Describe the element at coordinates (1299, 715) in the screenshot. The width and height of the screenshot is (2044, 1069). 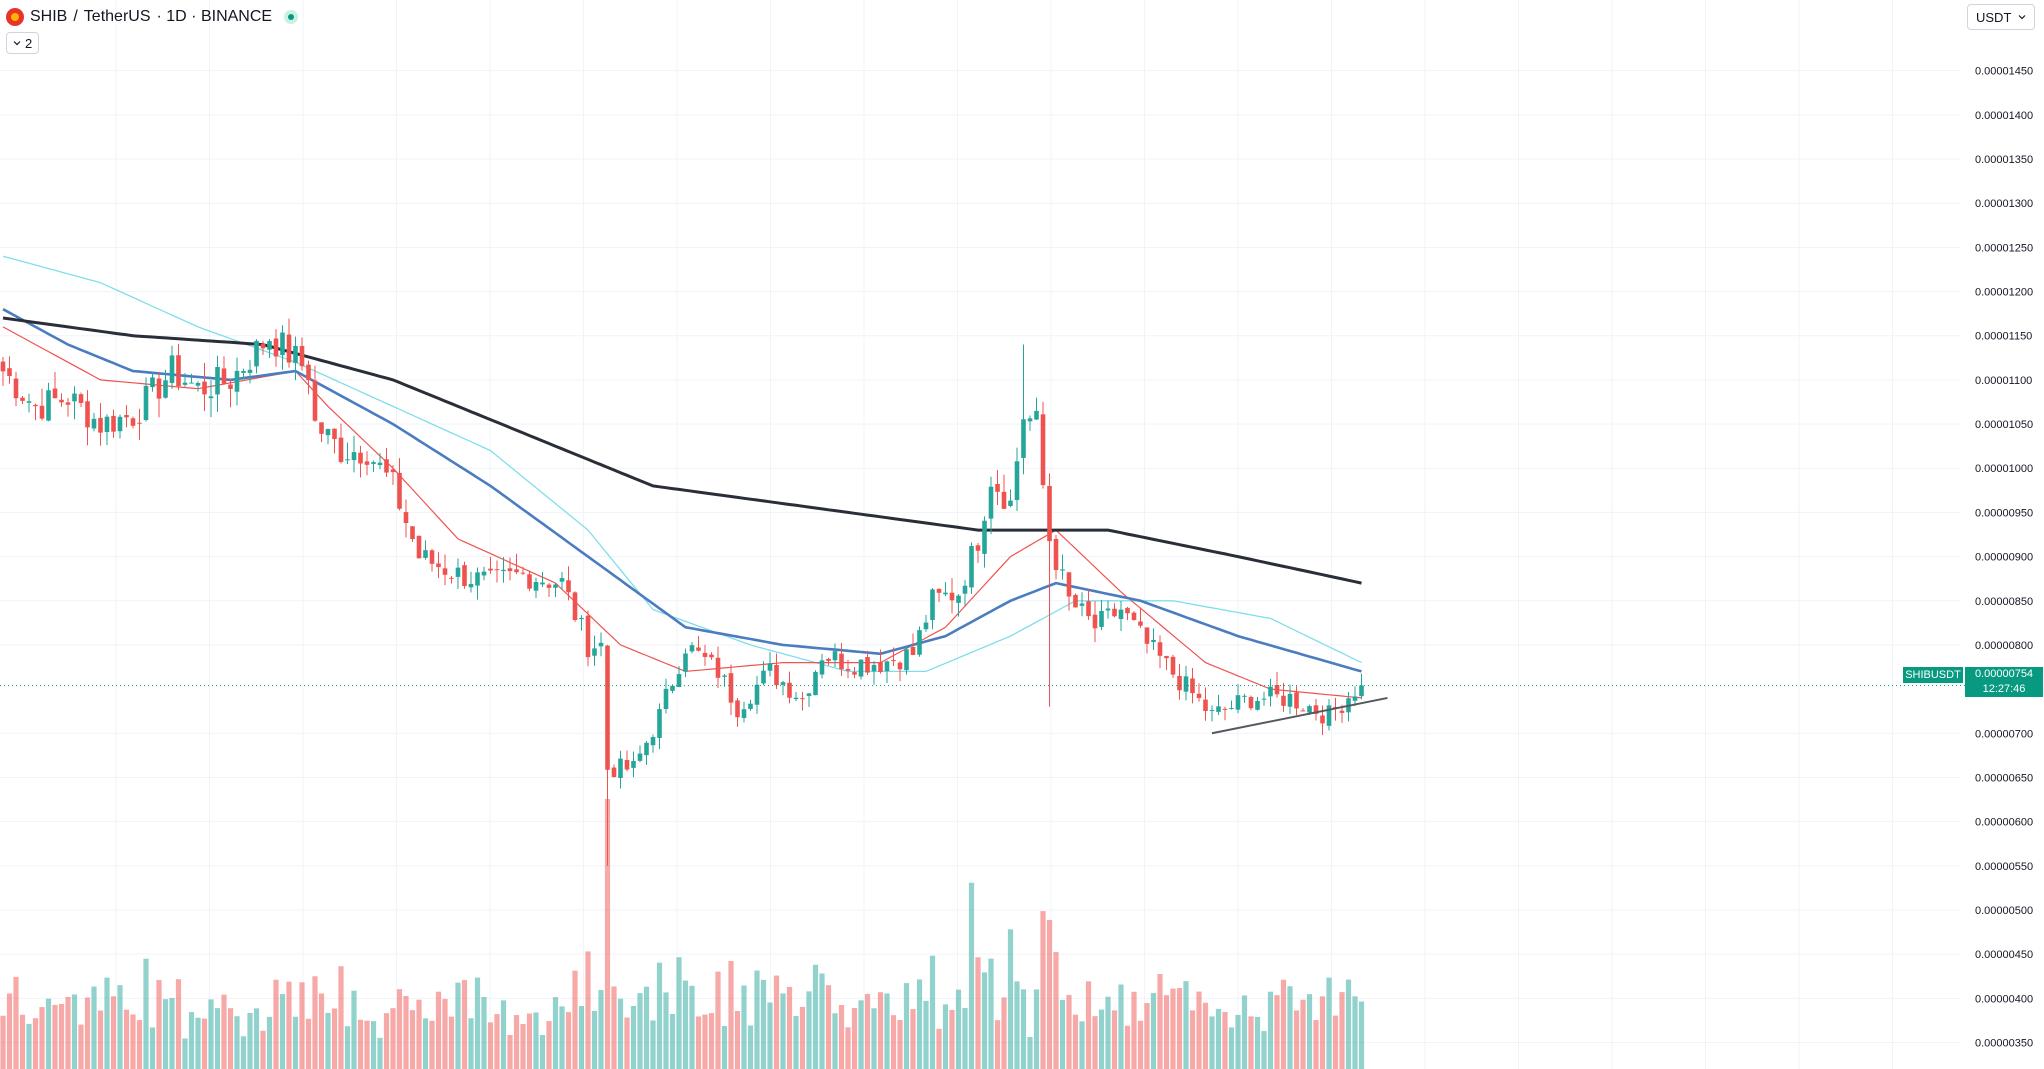
I see `trendline-drawing` at that location.